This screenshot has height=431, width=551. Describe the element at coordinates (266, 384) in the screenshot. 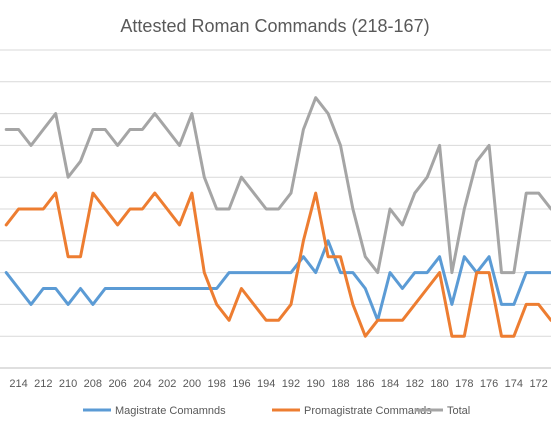

I see `x-tick-label: 194` at that location.